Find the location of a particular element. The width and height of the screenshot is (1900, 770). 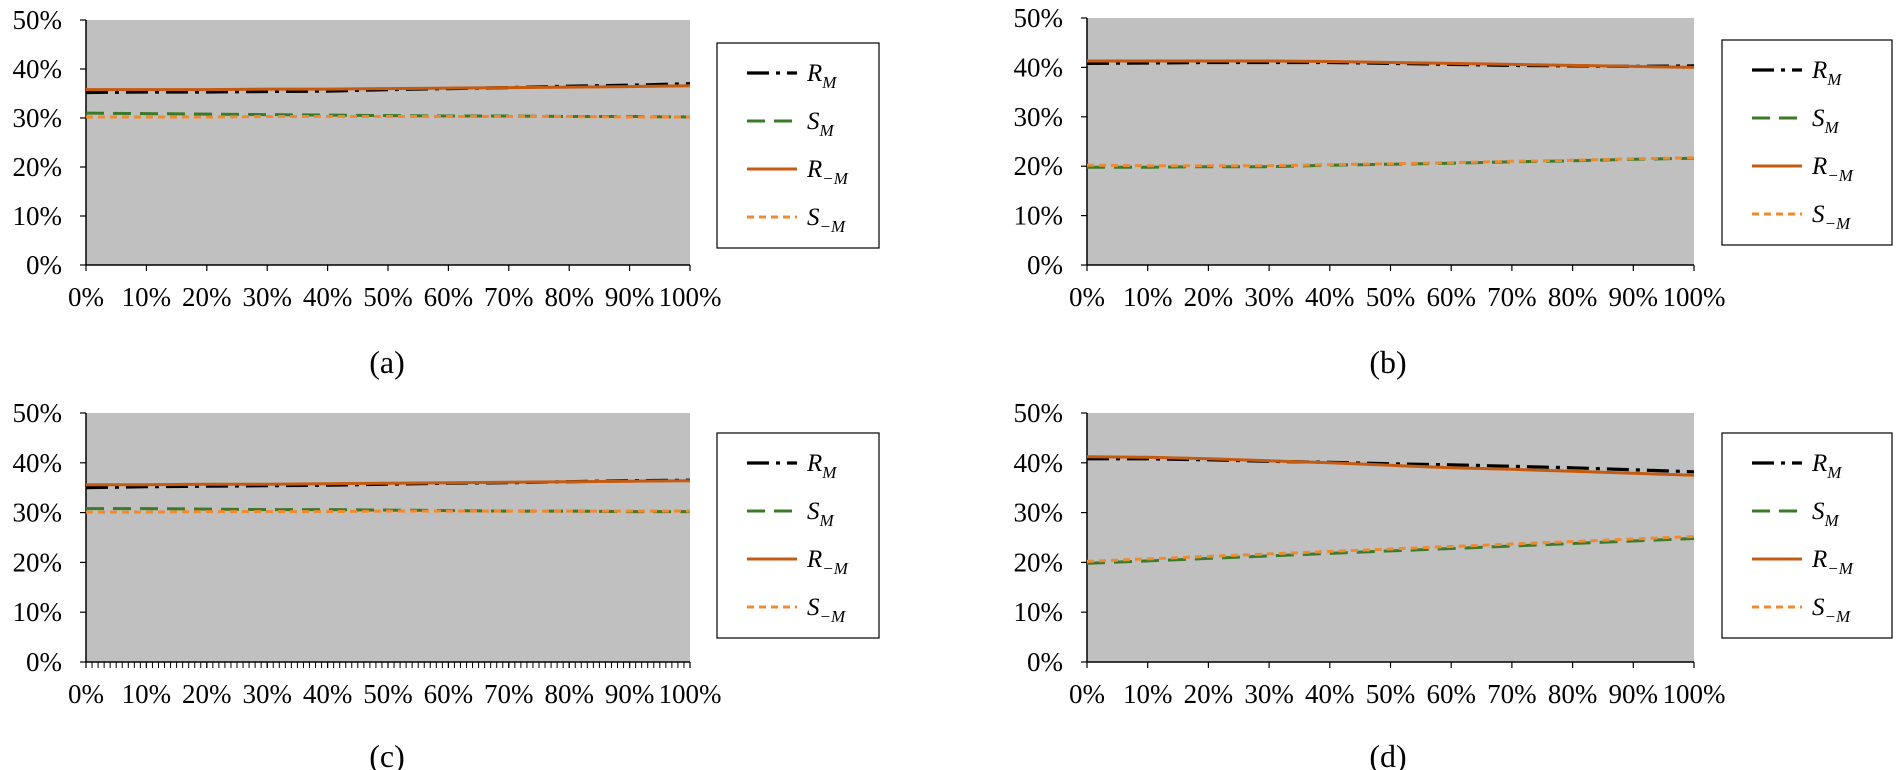

caption: (d) is located at coordinates (1387, 754).